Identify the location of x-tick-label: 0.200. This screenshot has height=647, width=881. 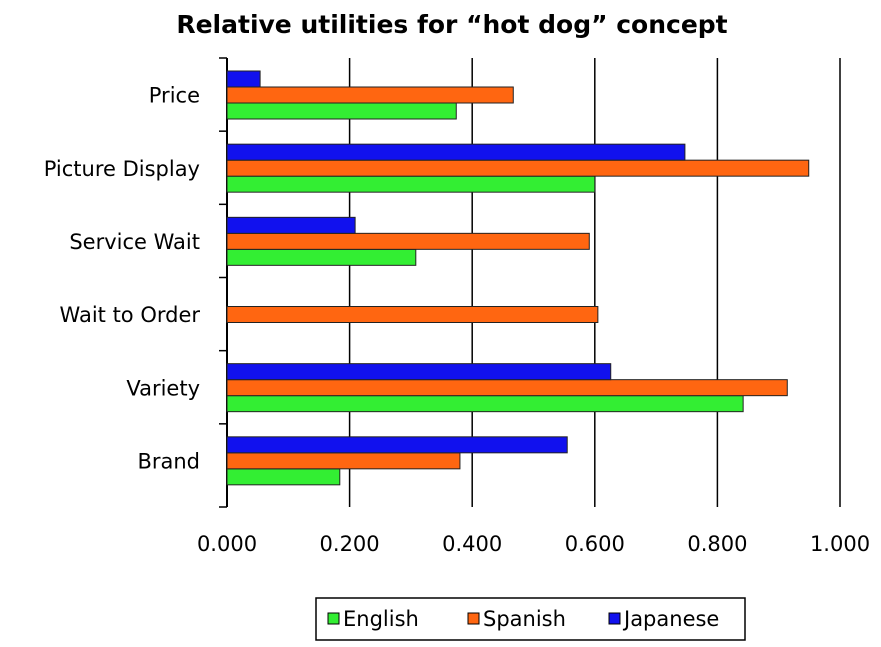
(350, 544).